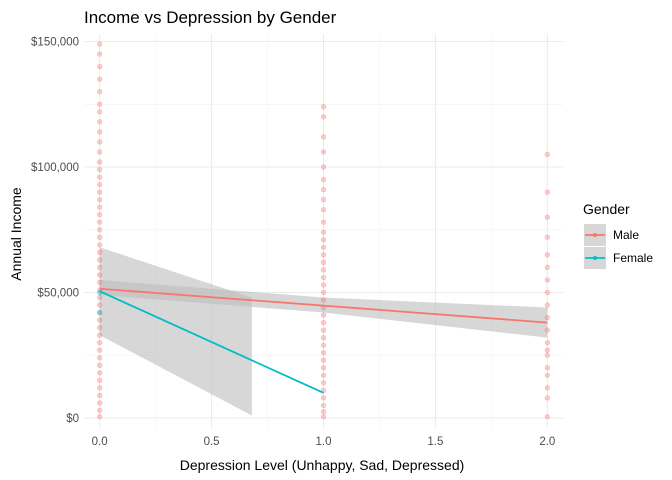  What do you see at coordinates (606, 209) in the screenshot?
I see `legend-title: Gender` at bounding box center [606, 209].